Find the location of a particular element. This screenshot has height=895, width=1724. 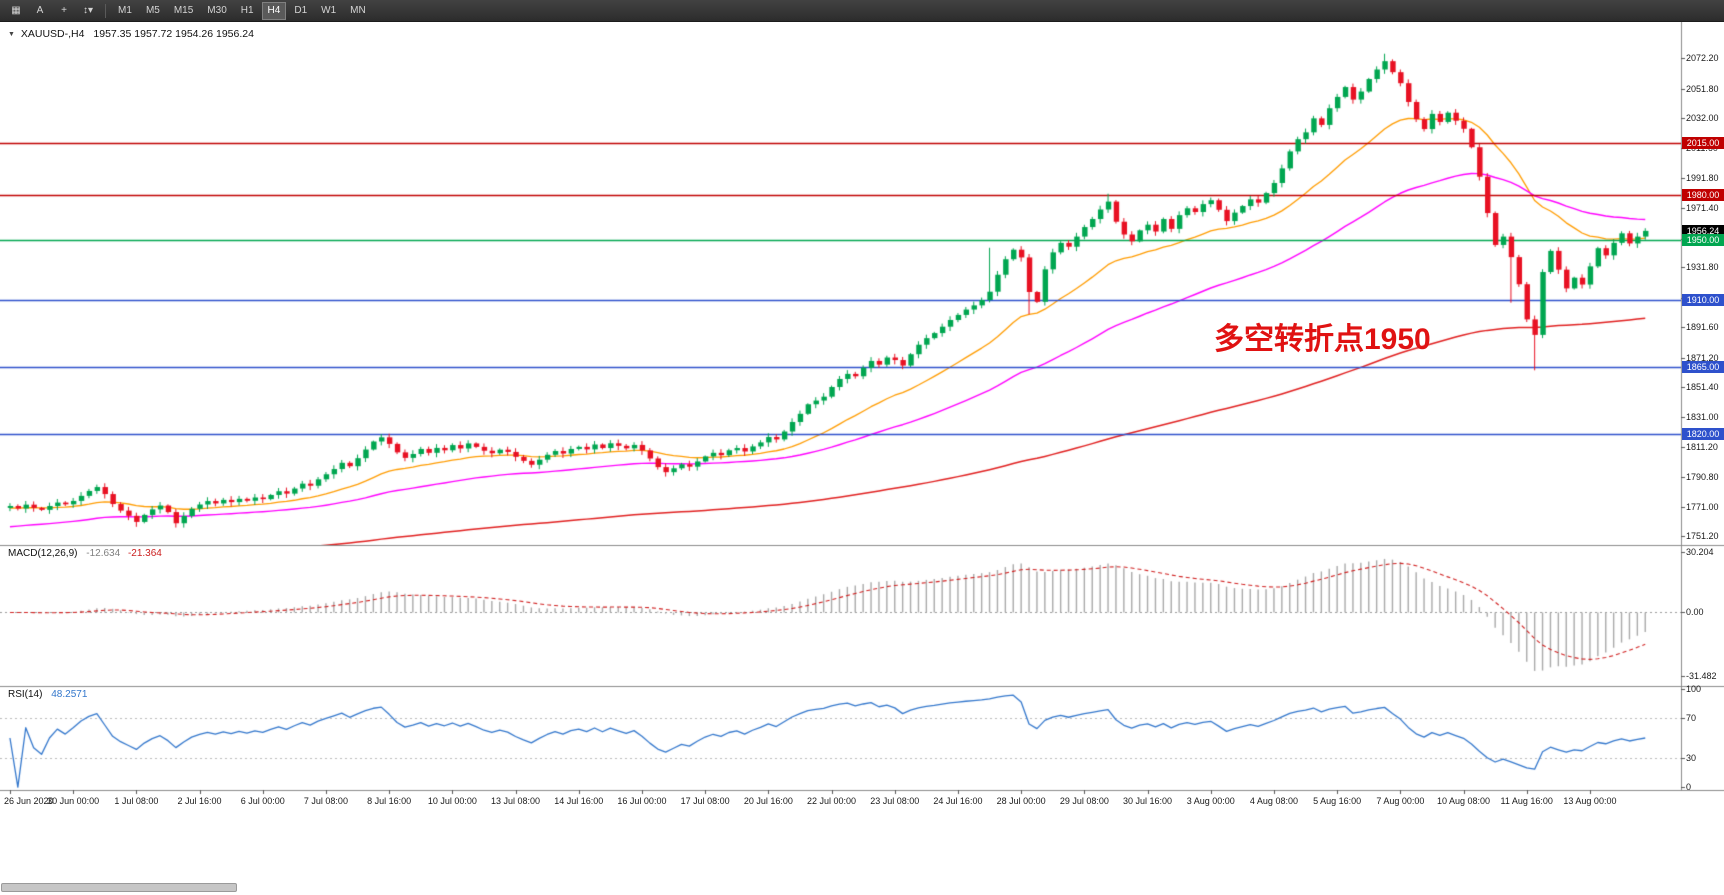

time-axis-label: 17 Jul 08:00 is located at coordinates (705, 801).